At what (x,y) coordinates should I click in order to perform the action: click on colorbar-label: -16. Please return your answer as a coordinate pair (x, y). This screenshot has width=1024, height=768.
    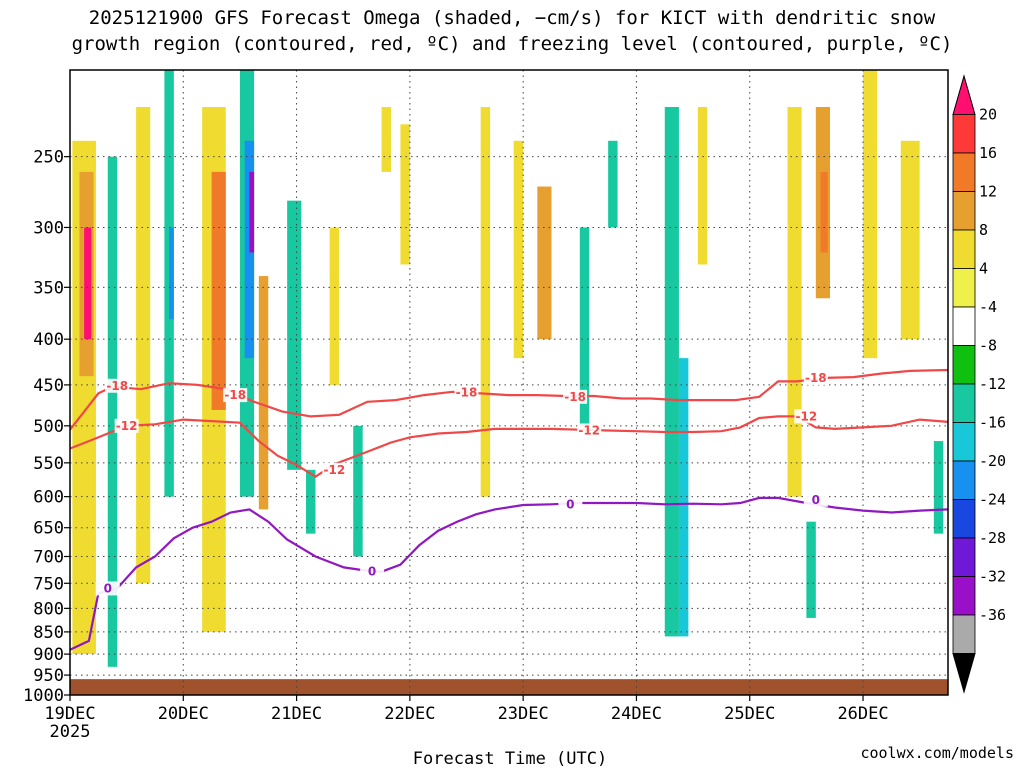
    Looking at the image, I should click on (992, 423).